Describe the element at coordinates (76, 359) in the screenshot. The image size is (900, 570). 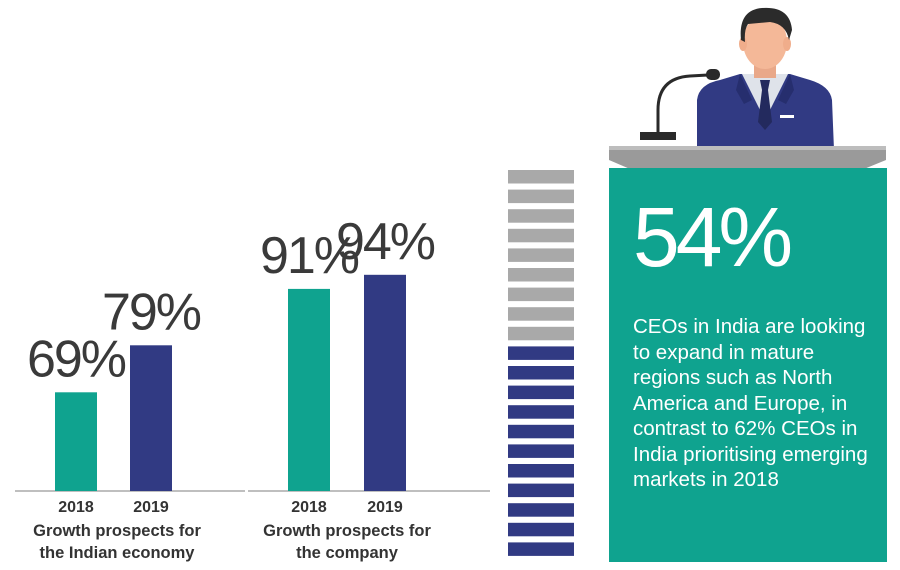
I see `value-label-economy-2018: 69%` at that location.